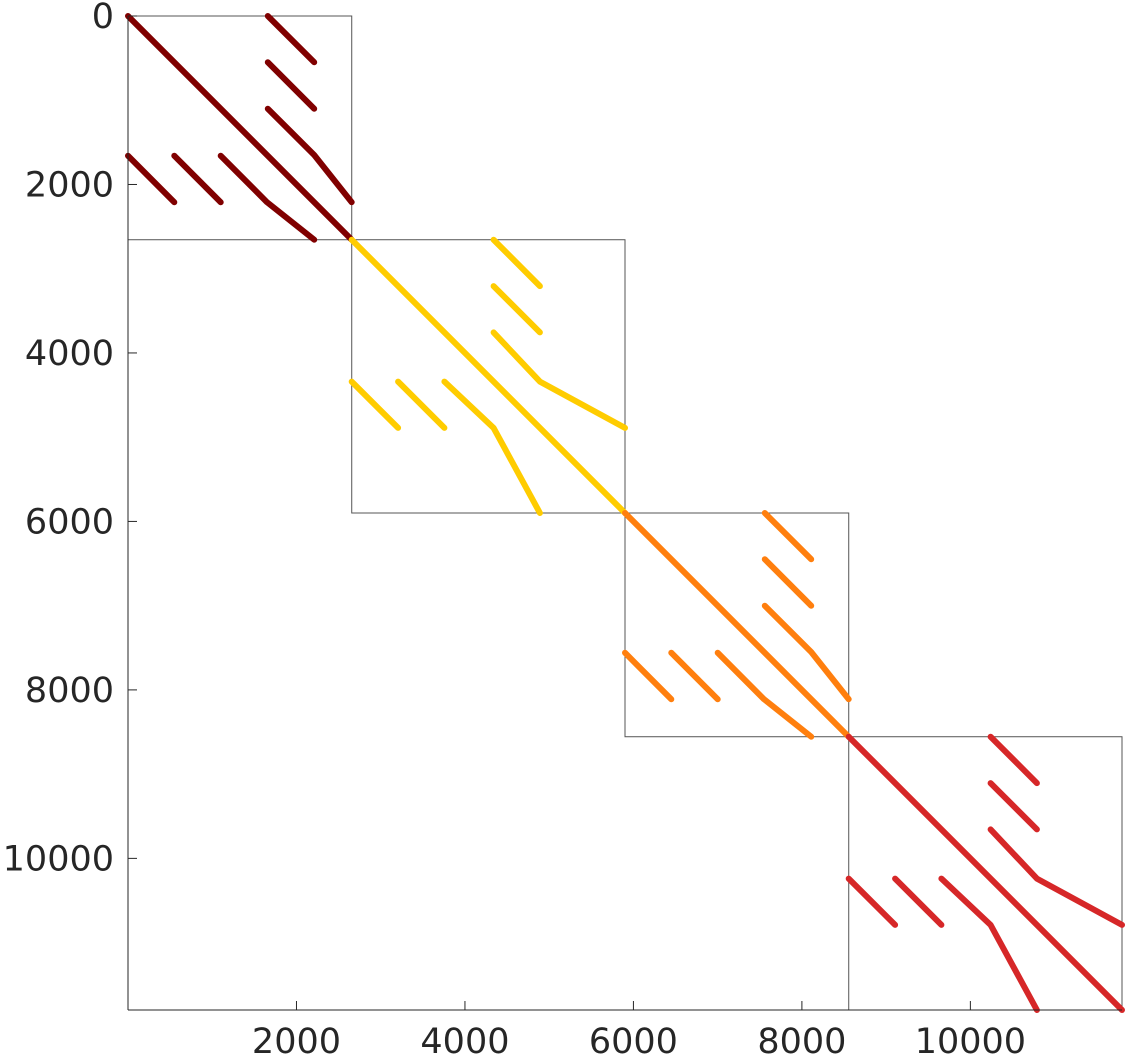  I want to click on y-axis-ticks: 0 2000 4000 6000 8000 10000, so click(70, 439).